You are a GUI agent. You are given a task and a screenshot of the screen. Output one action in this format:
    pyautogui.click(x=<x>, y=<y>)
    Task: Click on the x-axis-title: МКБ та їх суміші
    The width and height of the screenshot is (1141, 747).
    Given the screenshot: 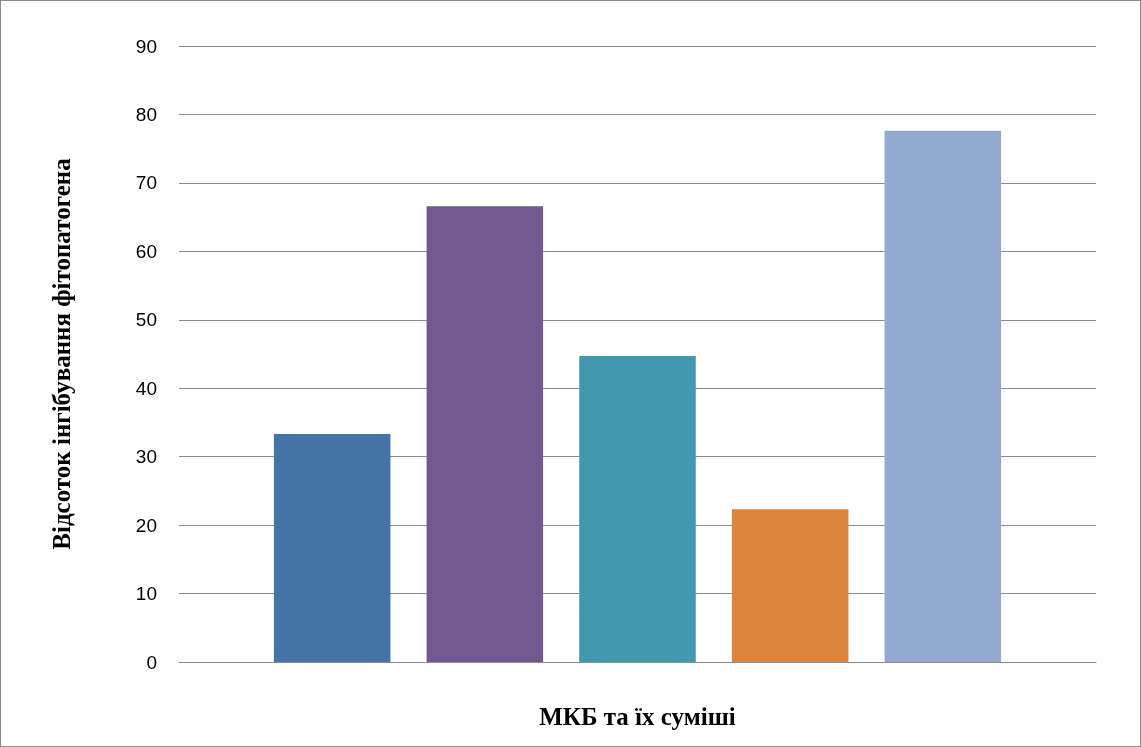 What is the action you would take?
    pyautogui.click(x=637, y=716)
    